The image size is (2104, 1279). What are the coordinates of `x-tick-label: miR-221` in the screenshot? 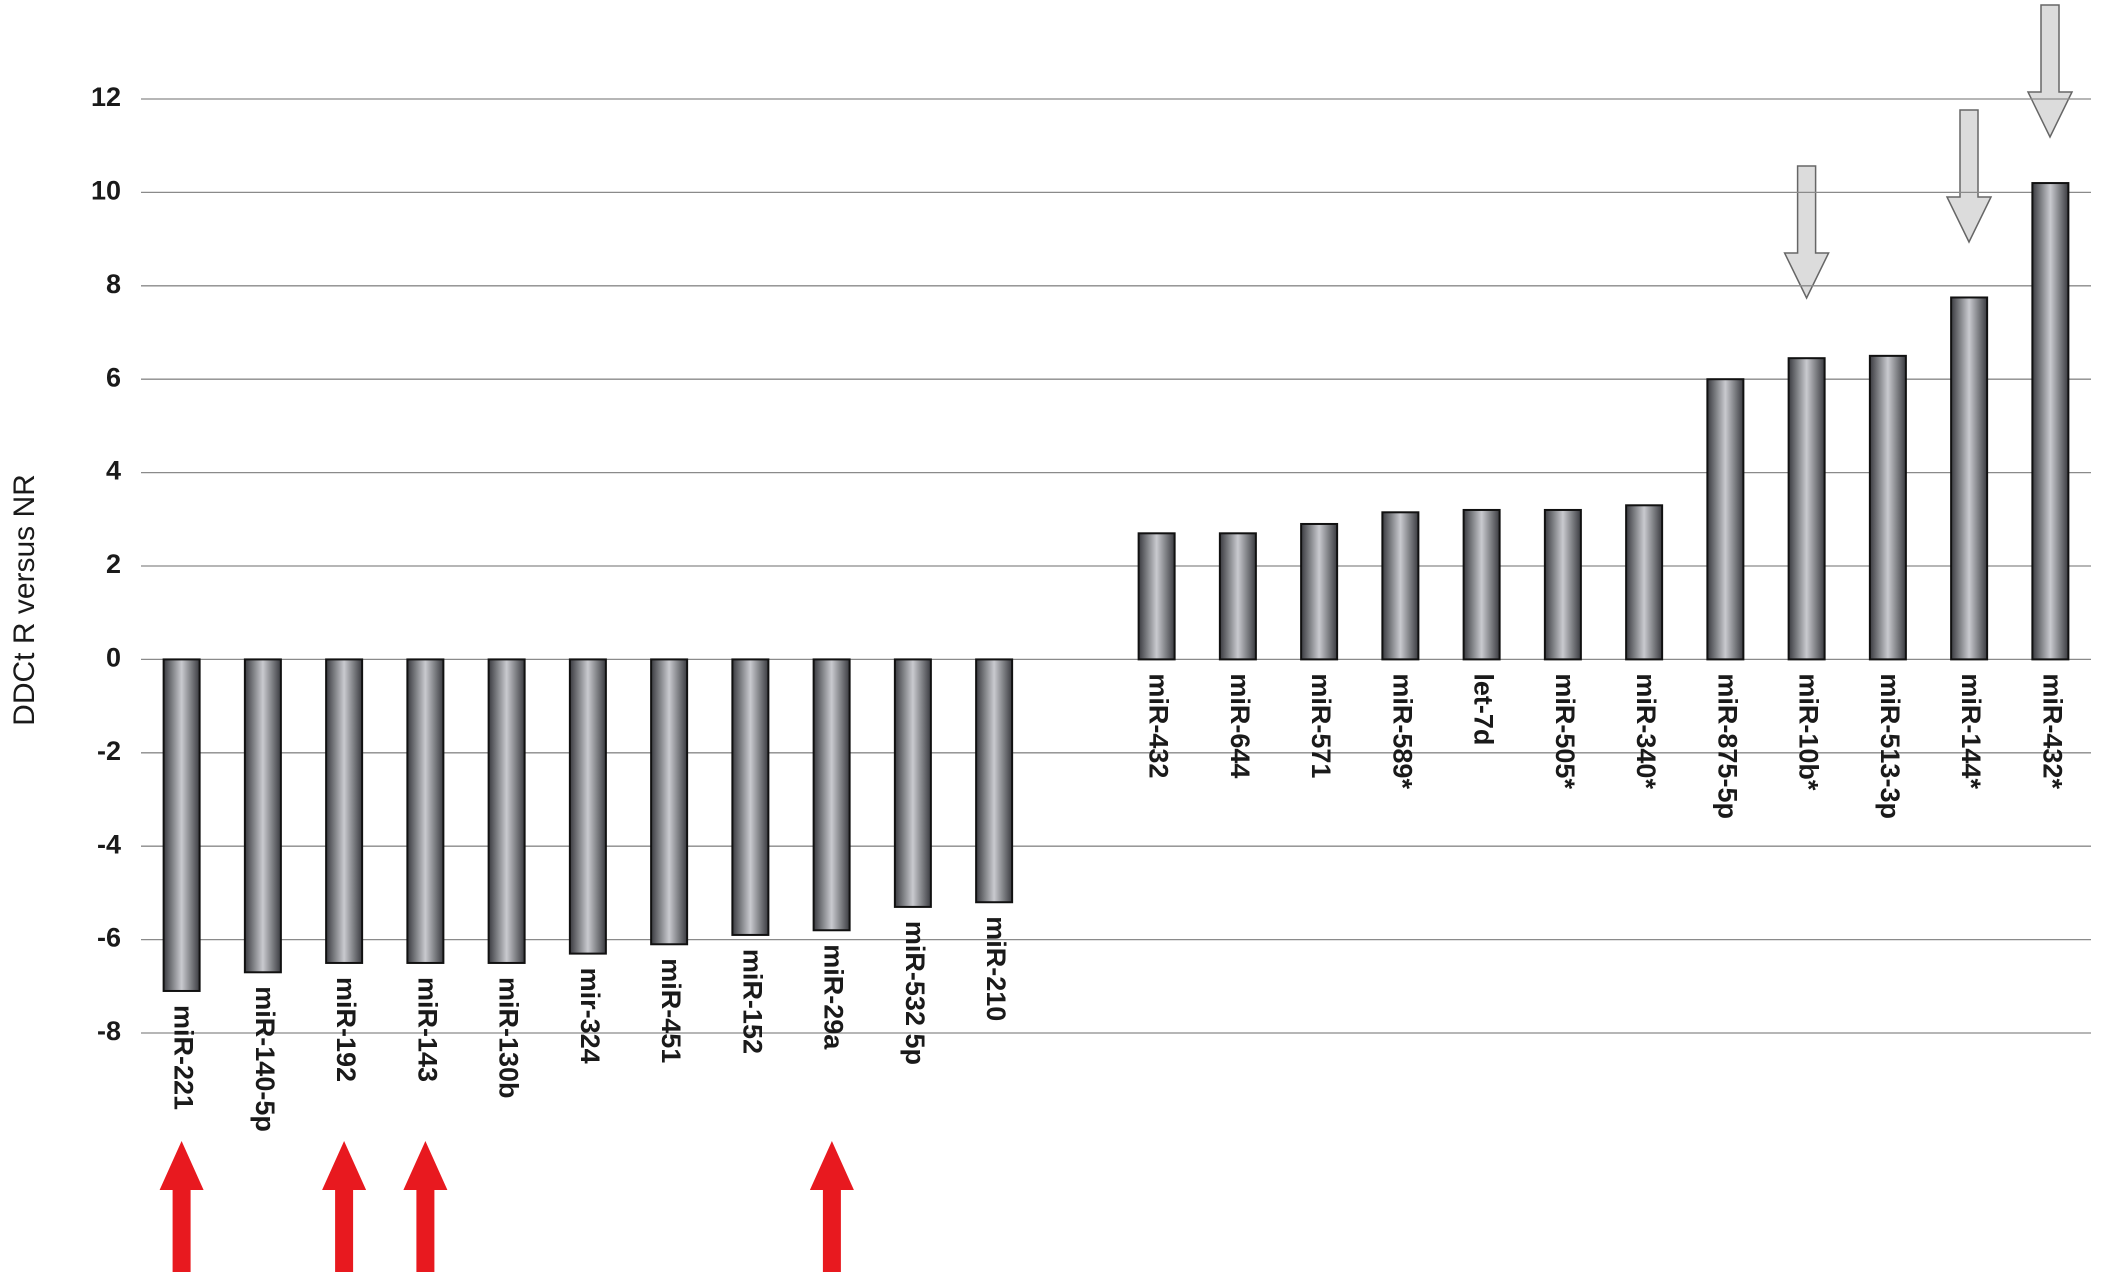 It's located at (184, 1057).